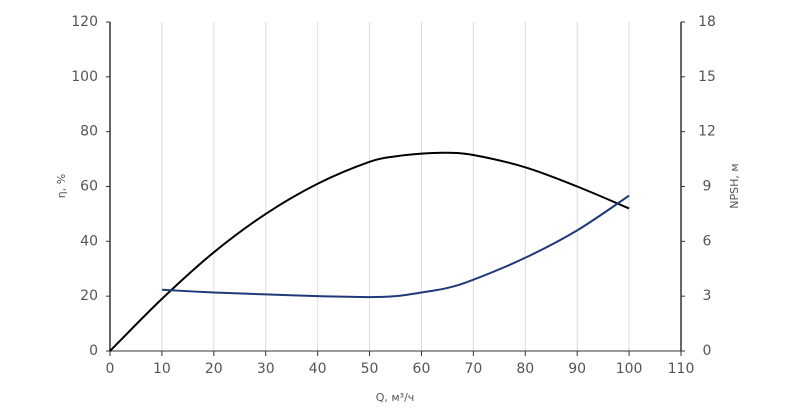  Describe the element at coordinates (707, 351) in the screenshot. I see `y2-tick-label: 0` at that location.